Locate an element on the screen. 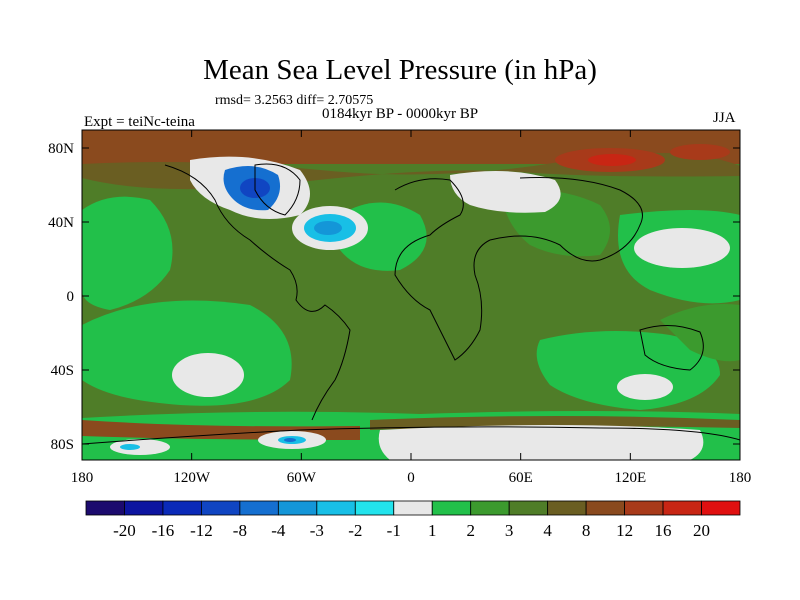 Image resolution: width=800 pixels, height=600 pixels. lon-tick-label: 60W is located at coordinates (302, 478).